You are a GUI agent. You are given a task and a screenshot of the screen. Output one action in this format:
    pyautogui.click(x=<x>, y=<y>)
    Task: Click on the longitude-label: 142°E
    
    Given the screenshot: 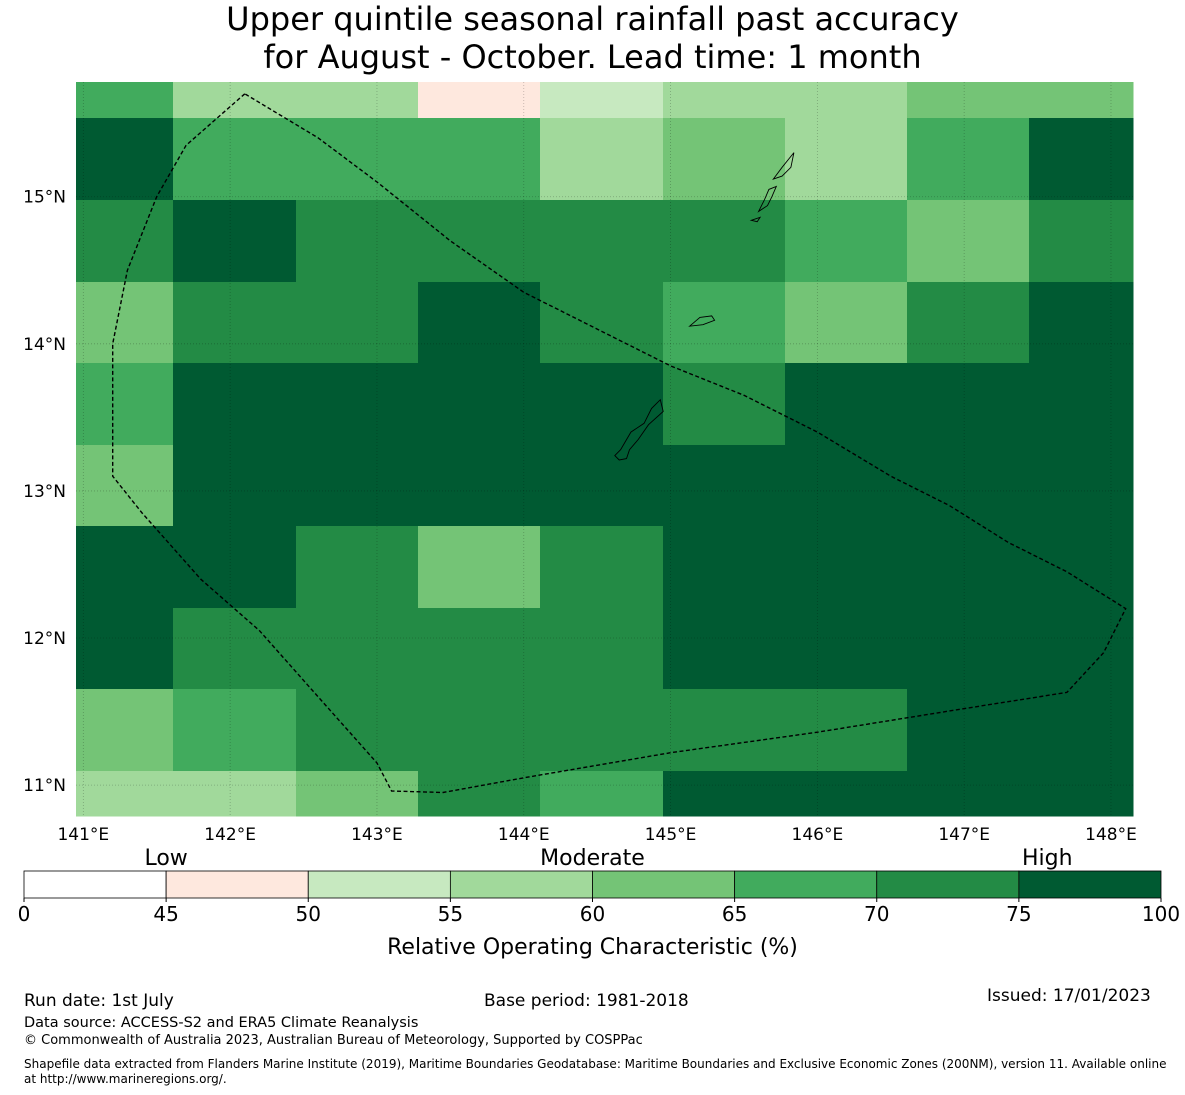 What is the action you would take?
    pyautogui.click(x=230, y=835)
    